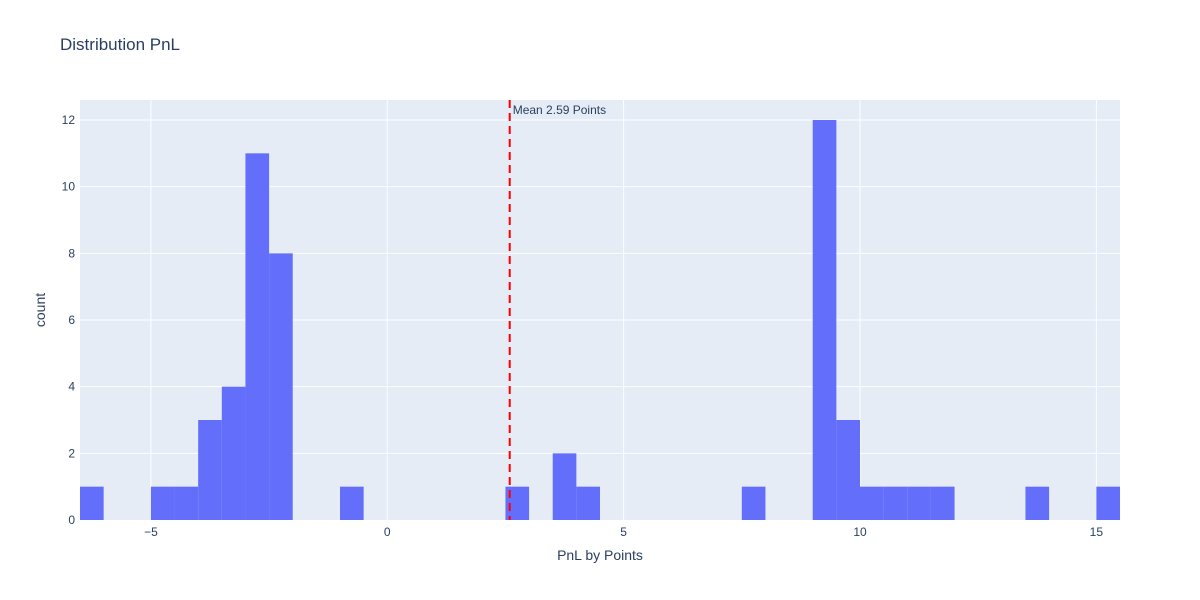 The image size is (1200, 600). I want to click on x-tick-label: 10, so click(860, 532).